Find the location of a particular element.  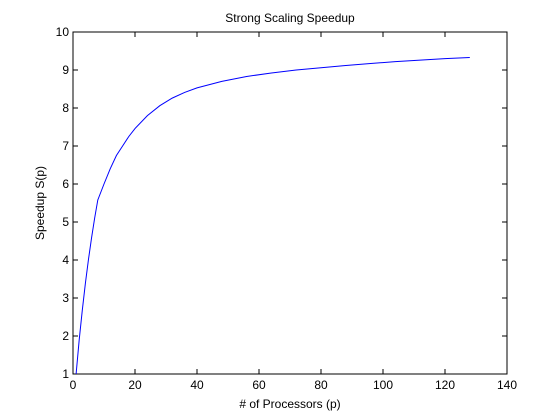

x-tick-label: 80 is located at coordinates (321, 385).